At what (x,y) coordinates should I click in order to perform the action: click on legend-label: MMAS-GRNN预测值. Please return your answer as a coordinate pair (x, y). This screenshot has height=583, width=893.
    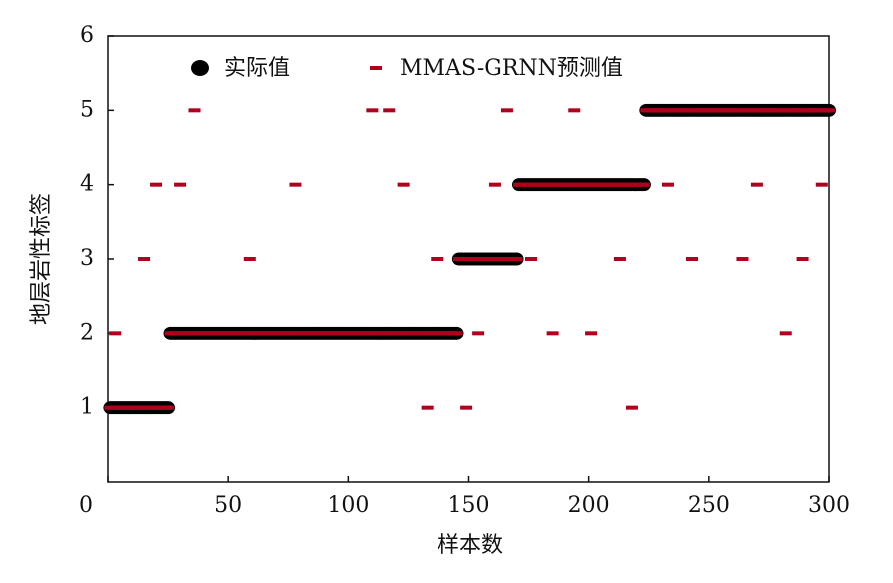
    Looking at the image, I should click on (511, 68).